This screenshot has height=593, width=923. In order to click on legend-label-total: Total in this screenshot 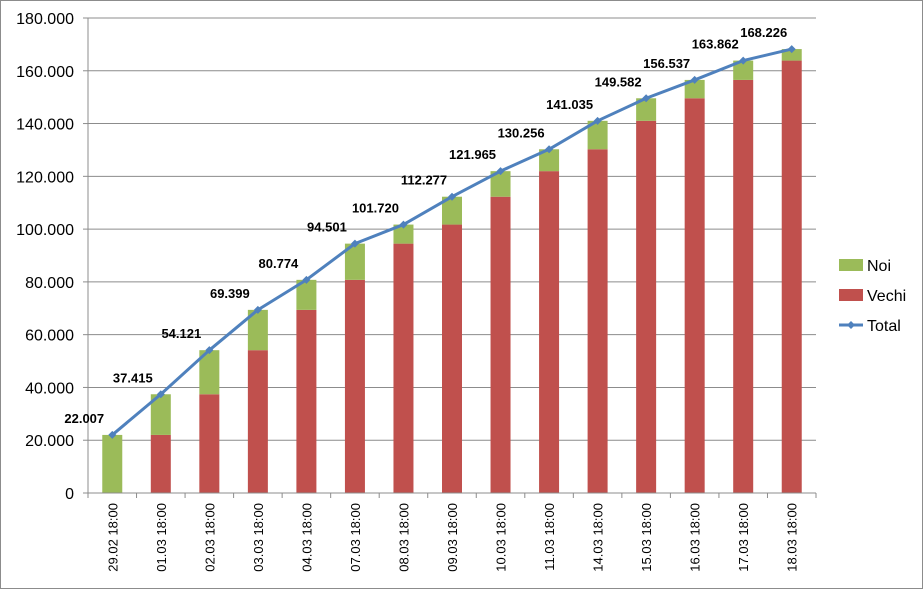, I will do `click(884, 326)`.